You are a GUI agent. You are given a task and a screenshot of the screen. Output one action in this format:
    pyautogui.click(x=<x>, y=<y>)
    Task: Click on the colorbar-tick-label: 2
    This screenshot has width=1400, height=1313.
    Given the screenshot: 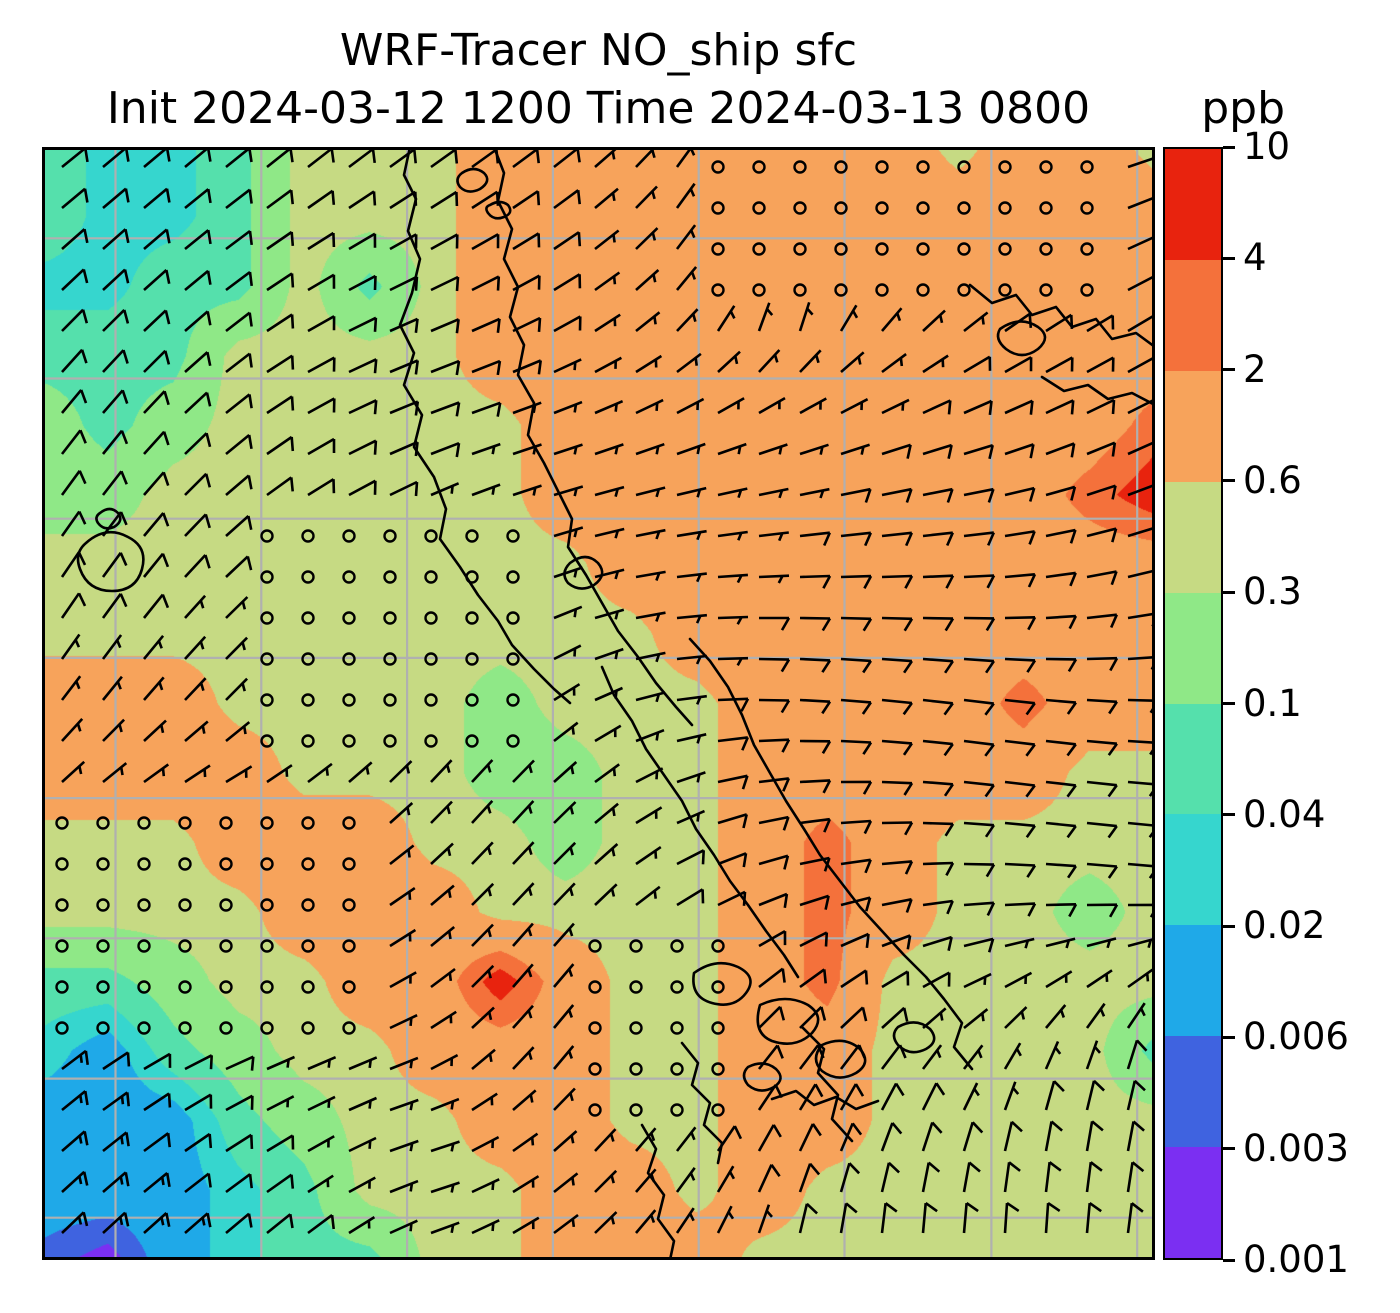 What is the action you would take?
    pyautogui.click(x=1255, y=369)
    